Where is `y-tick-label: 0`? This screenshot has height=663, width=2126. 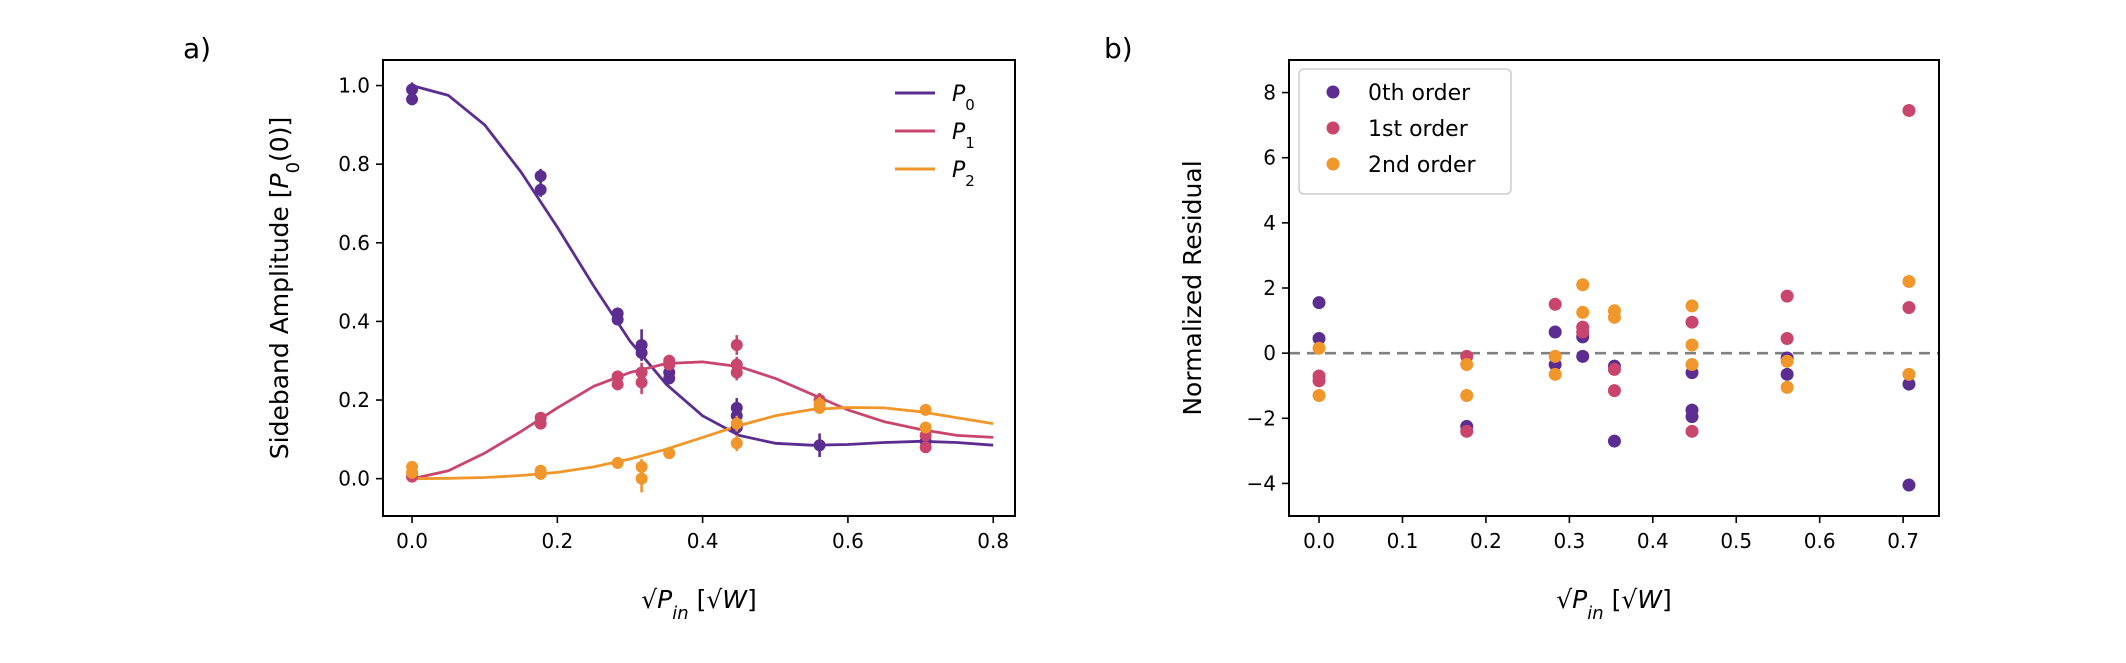 y-tick-label: 0 is located at coordinates (1269, 353).